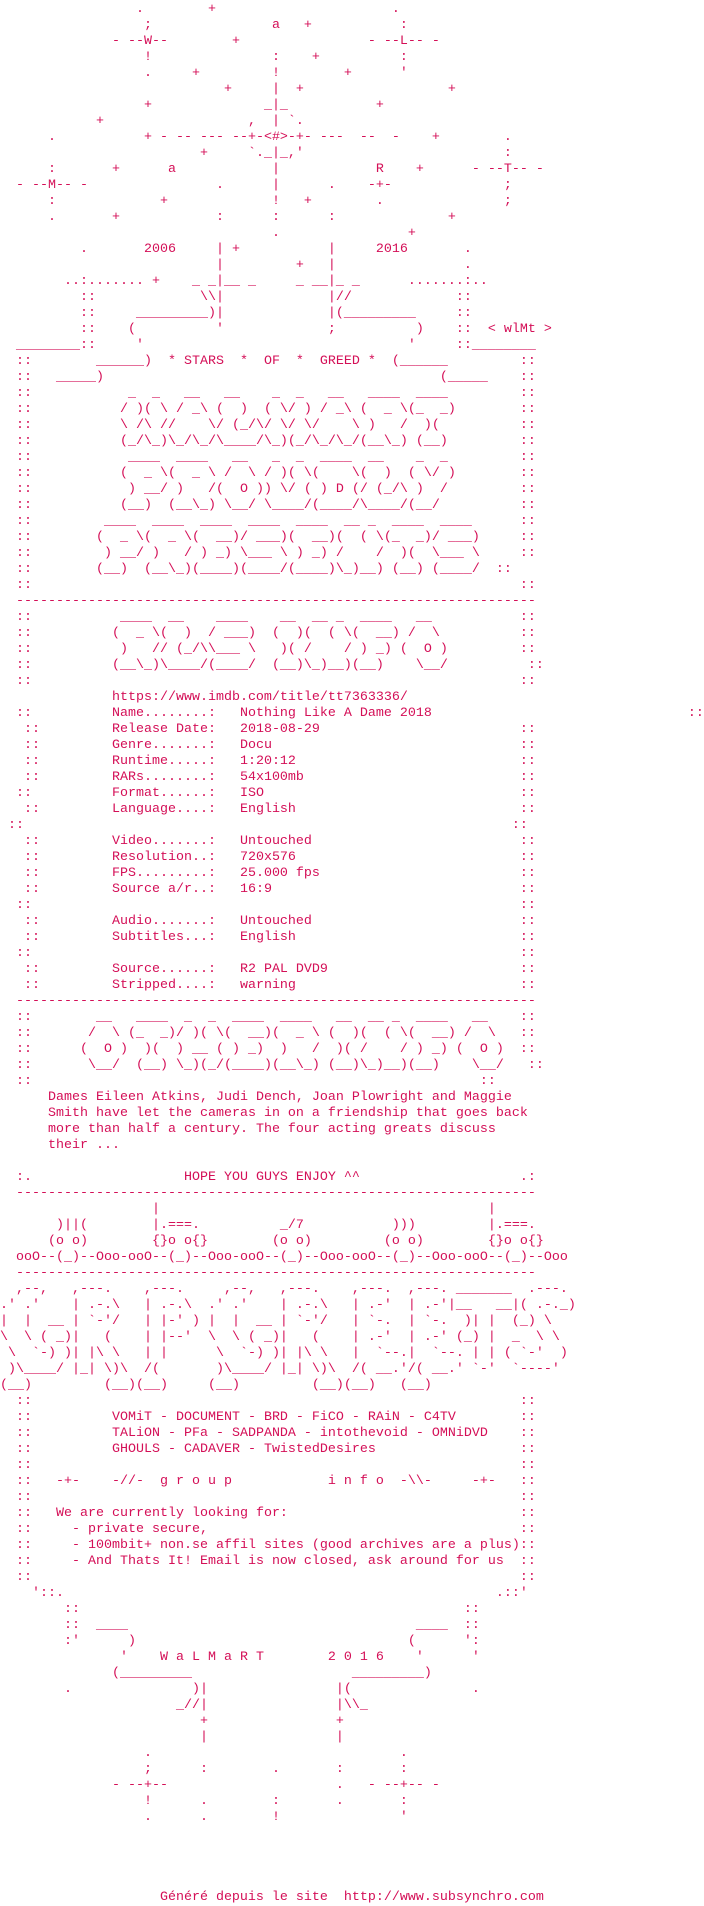  I want to click on nfo-line: :: ( ' ; ) :: < wlMt >, so click(276, 329).